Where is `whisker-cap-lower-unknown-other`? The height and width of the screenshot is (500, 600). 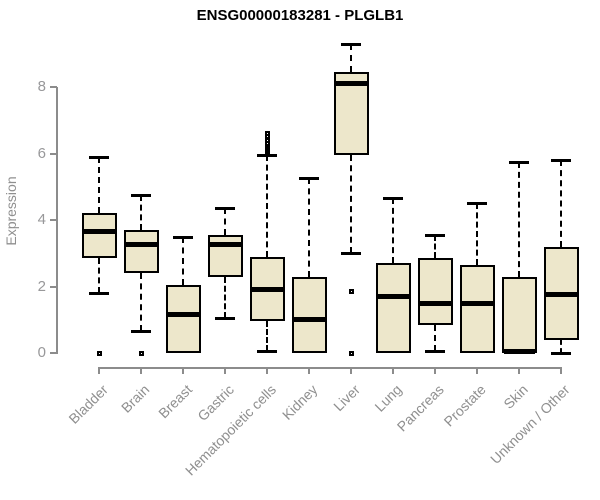
whisker-cap-lower-unknown-other is located at coordinates (561, 353).